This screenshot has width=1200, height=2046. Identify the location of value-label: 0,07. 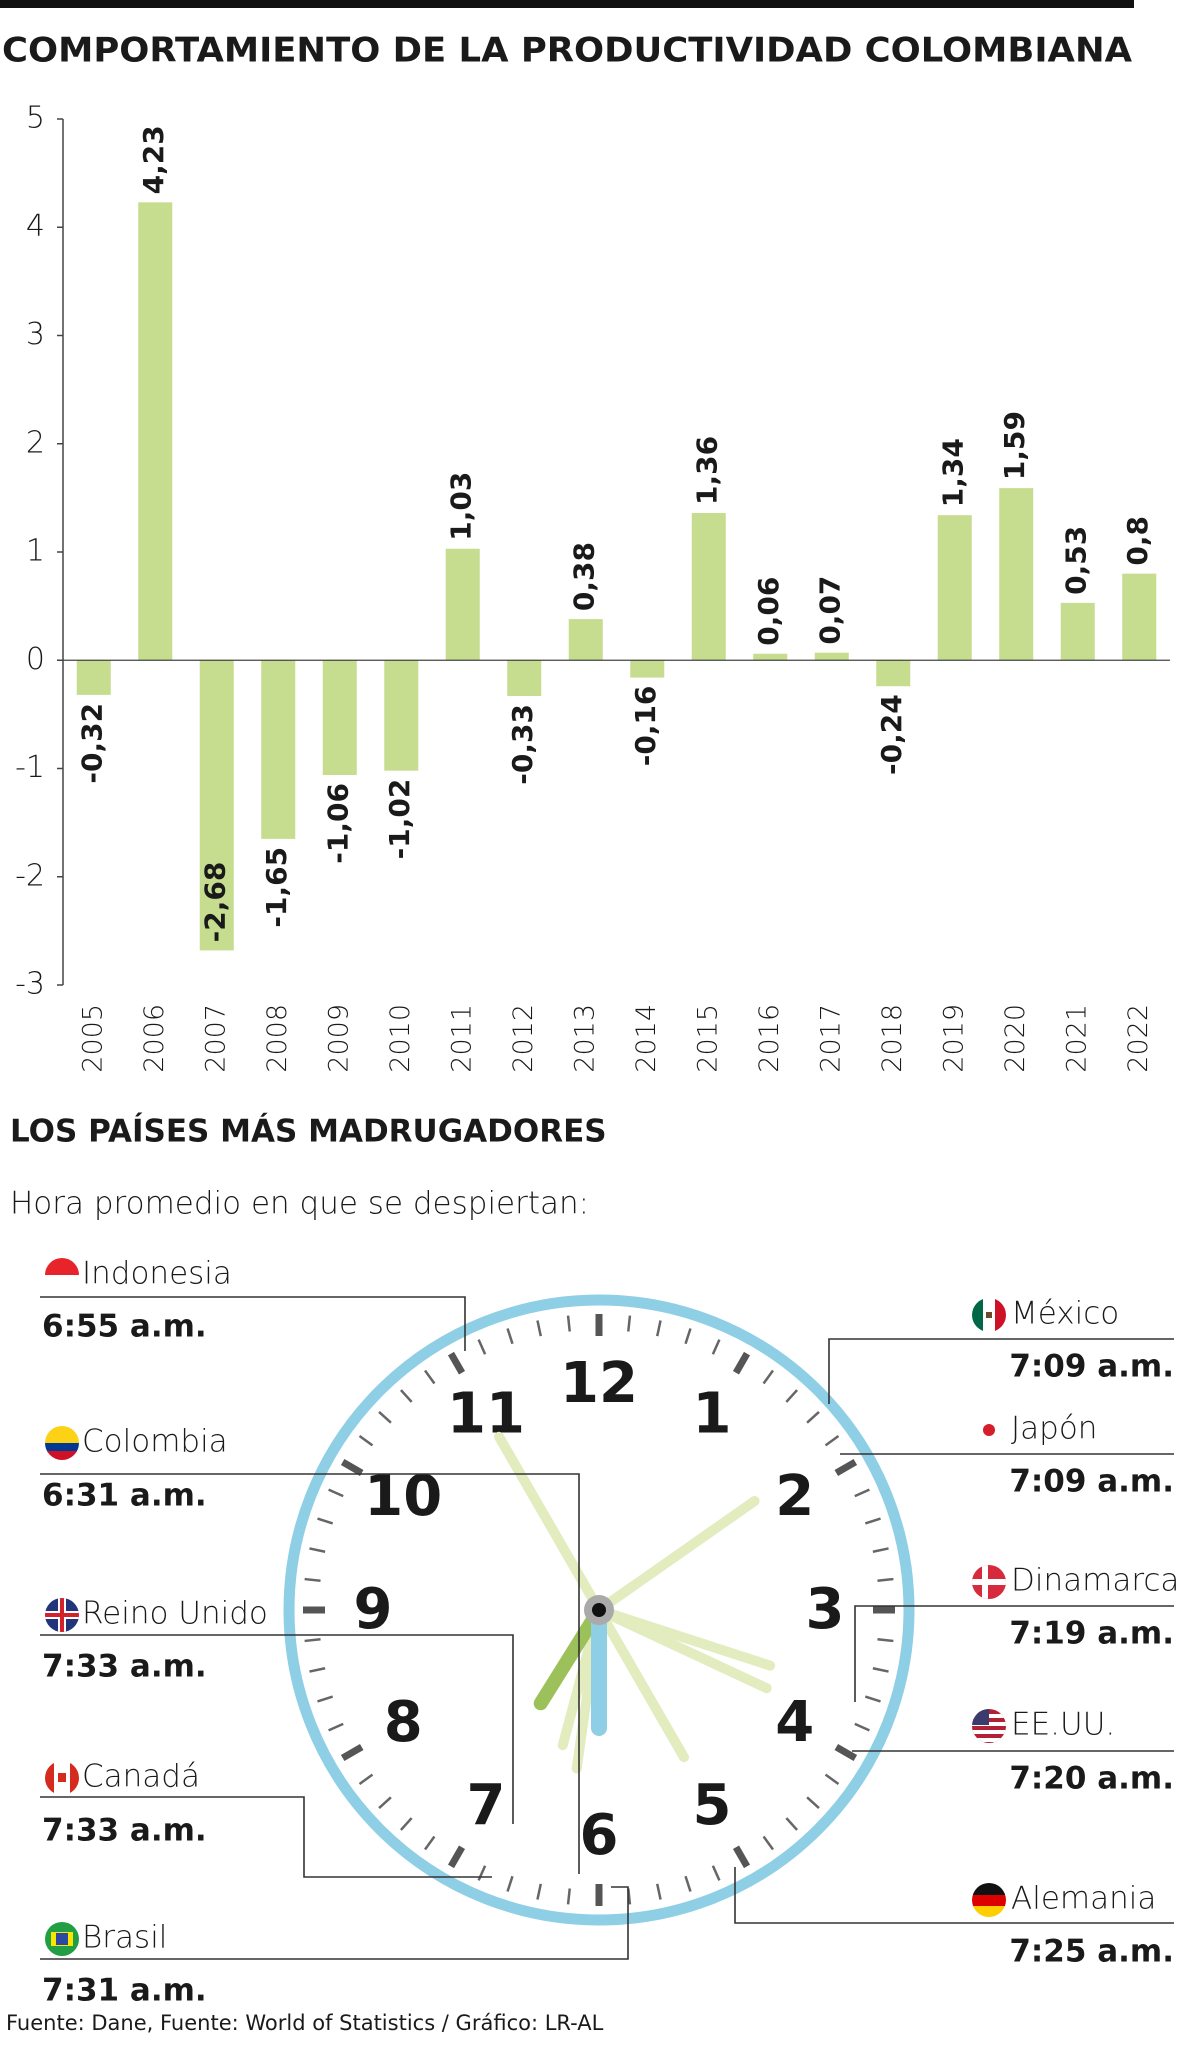
(830, 610).